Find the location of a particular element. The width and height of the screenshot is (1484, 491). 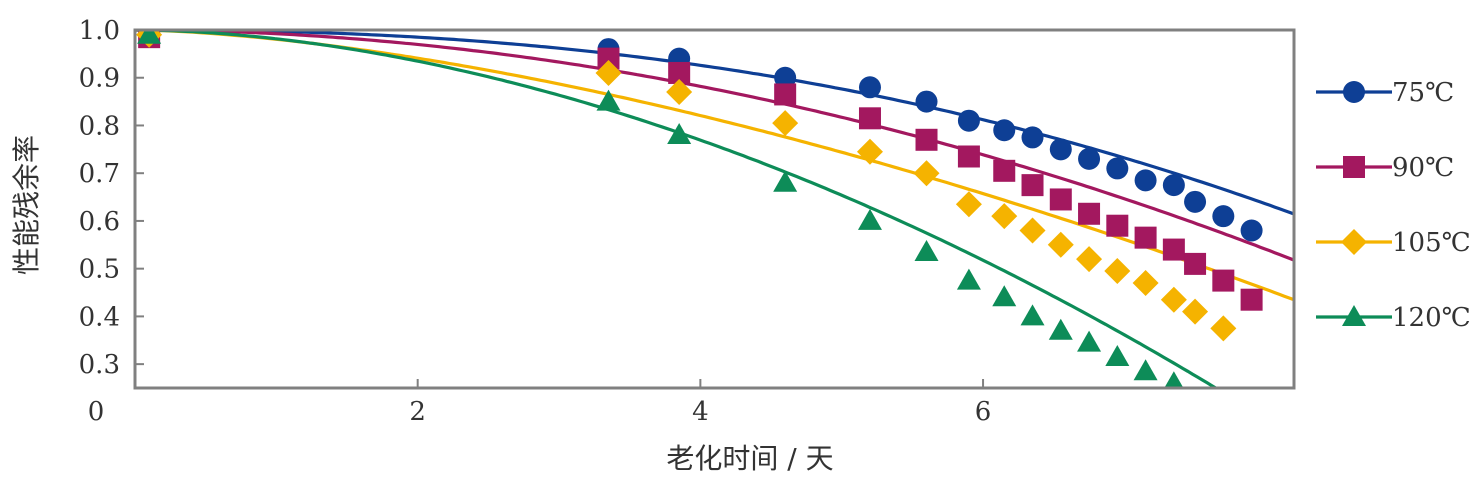

y-tick-label: 0.4 is located at coordinates (99, 317).